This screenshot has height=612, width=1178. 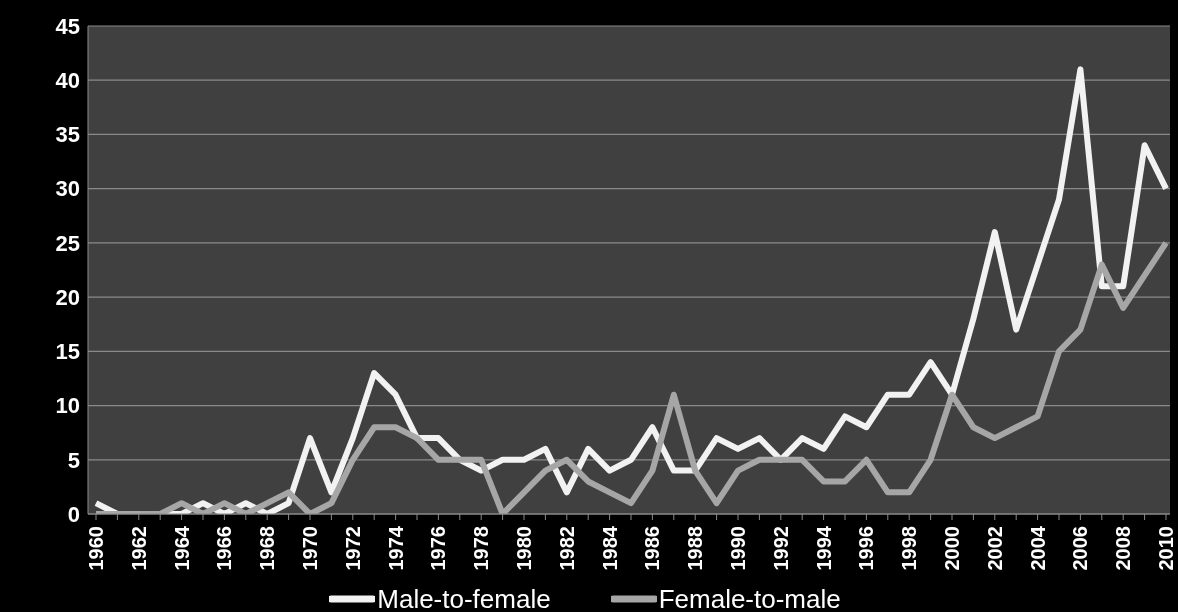 What do you see at coordinates (823, 548) in the screenshot?
I see `x-tick-label: 1994` at bounding box center [823, 548].